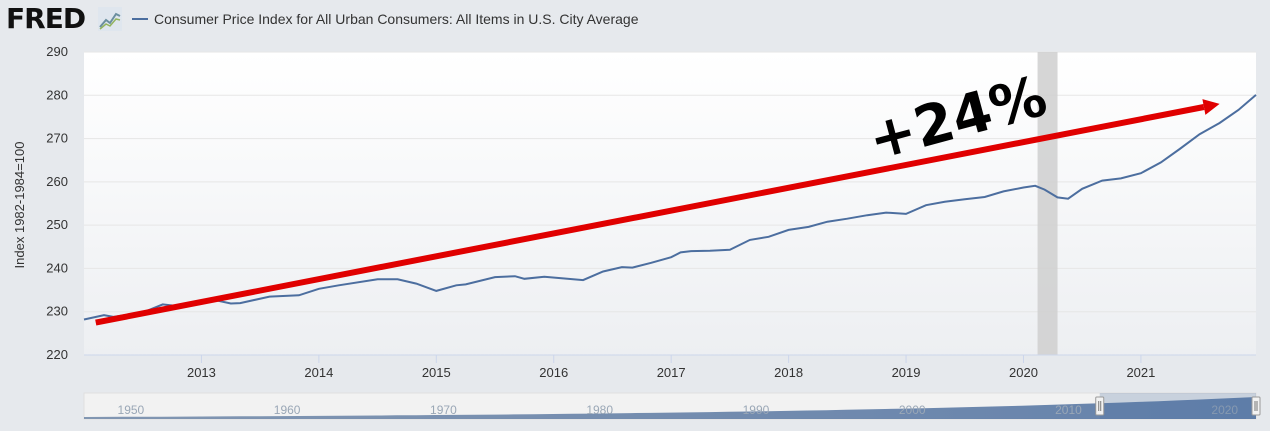 The height and width of the screenshot is (431, 1270). I want to click on x-tick-label: 2018, so click(788, 372).